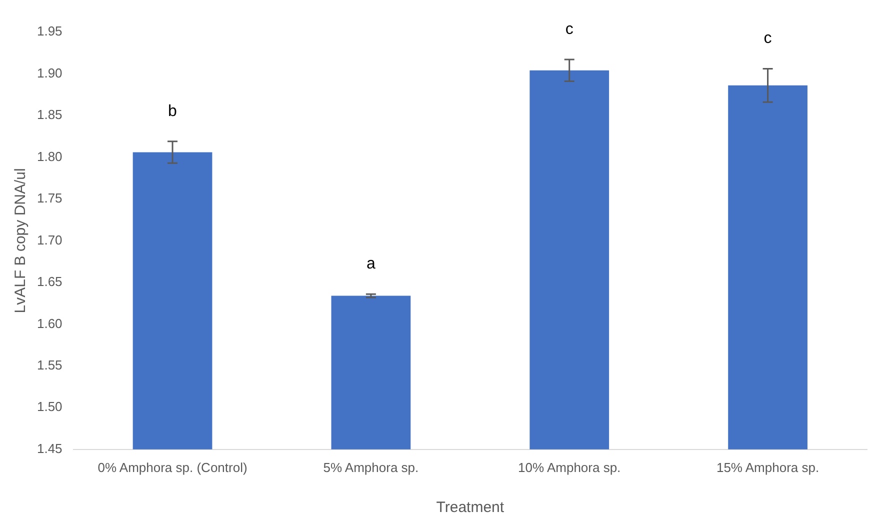 This screenshot has width=885, height=529. What do you see at coordinates (371, 467) in the screenshot?
I see `x-tick-label: 5% Amphora sp.` at bounding box center [371, 467].